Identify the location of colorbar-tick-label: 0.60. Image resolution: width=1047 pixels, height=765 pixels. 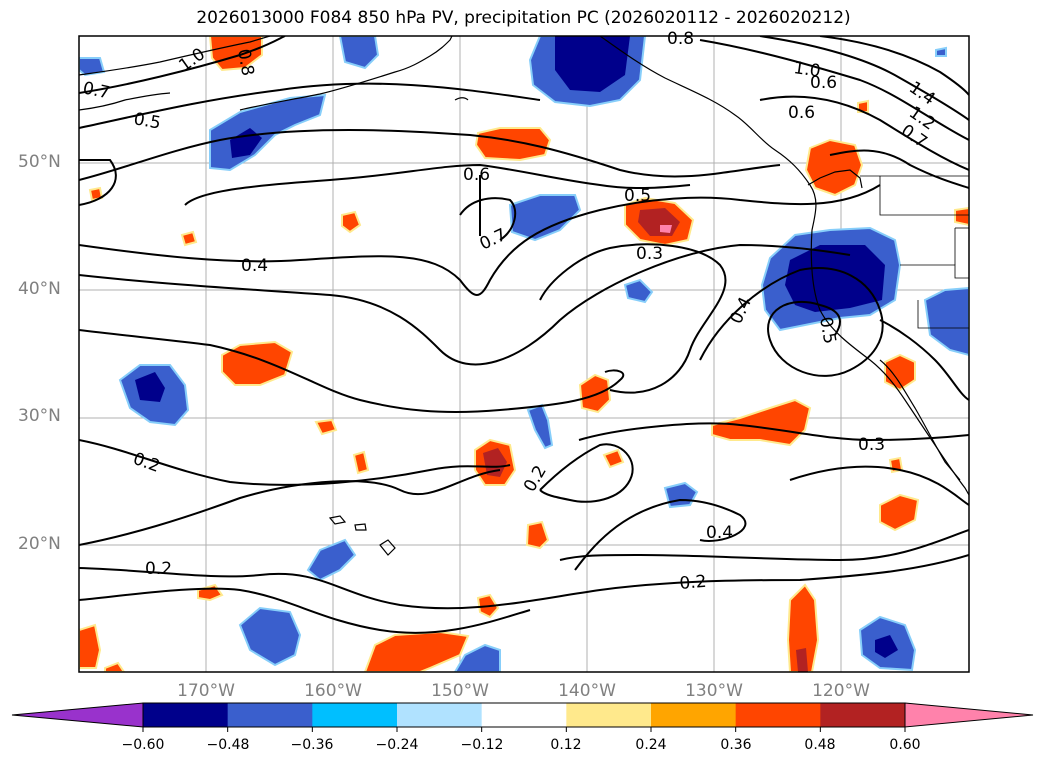
(905, 745).